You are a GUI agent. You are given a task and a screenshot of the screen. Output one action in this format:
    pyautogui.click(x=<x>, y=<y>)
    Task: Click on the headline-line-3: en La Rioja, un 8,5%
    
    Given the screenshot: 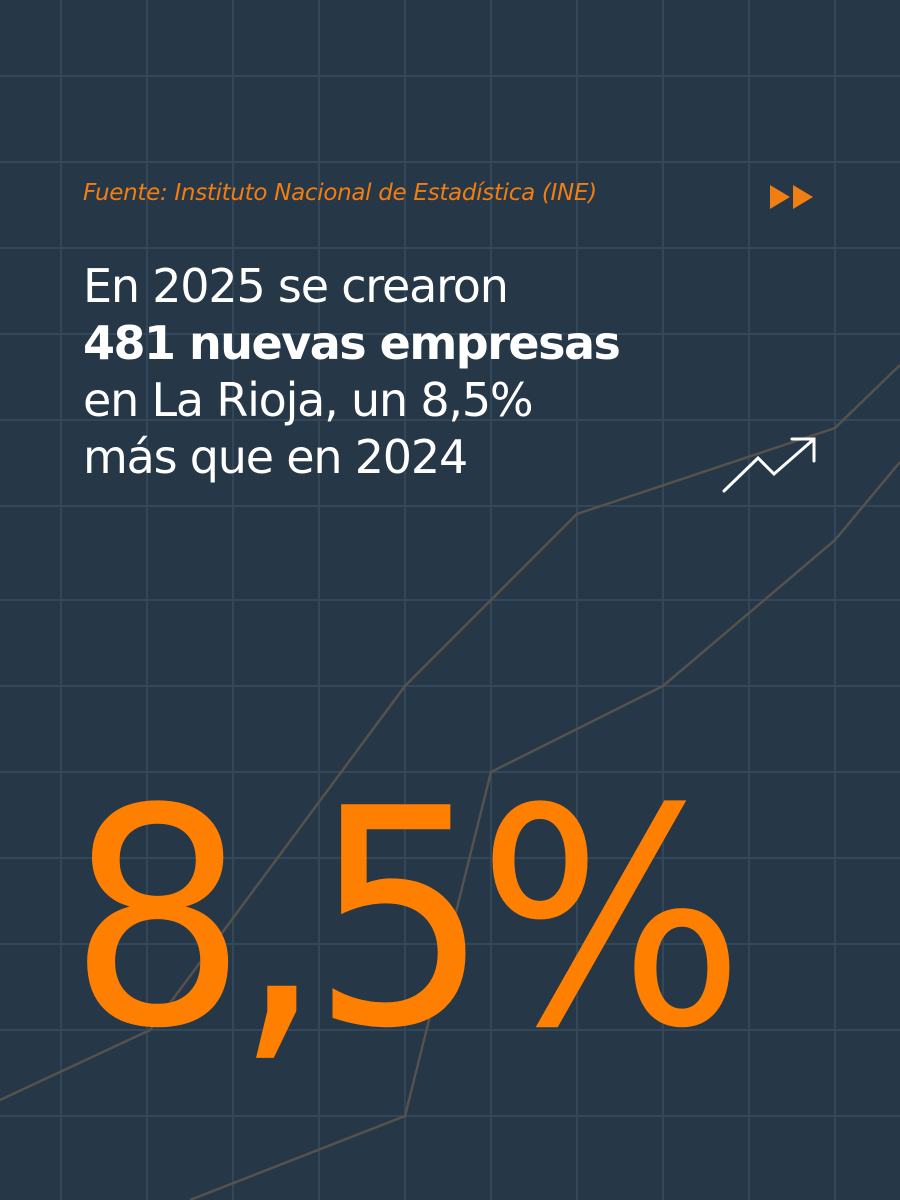 What is the action you would take?
    pyautogui.click(x=308, y=400)
    